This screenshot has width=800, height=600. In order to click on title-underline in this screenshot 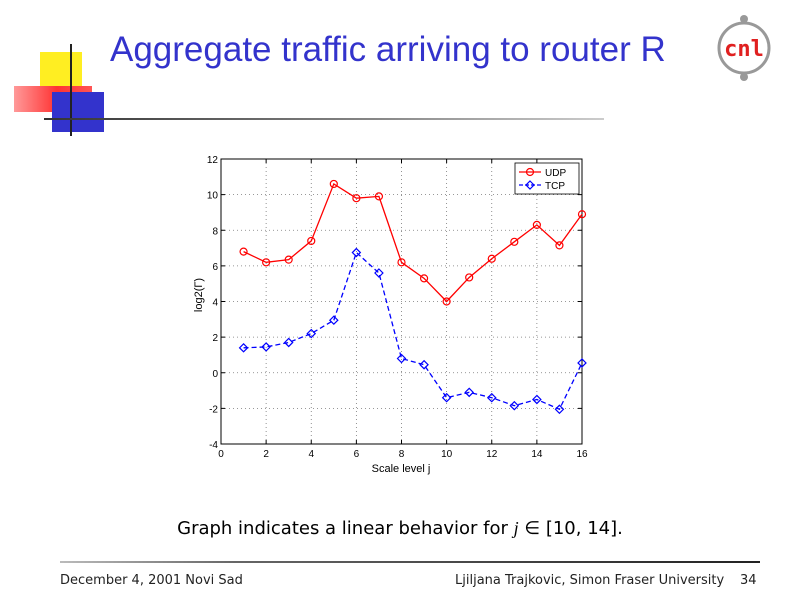, I will do `click(324, 119)`.